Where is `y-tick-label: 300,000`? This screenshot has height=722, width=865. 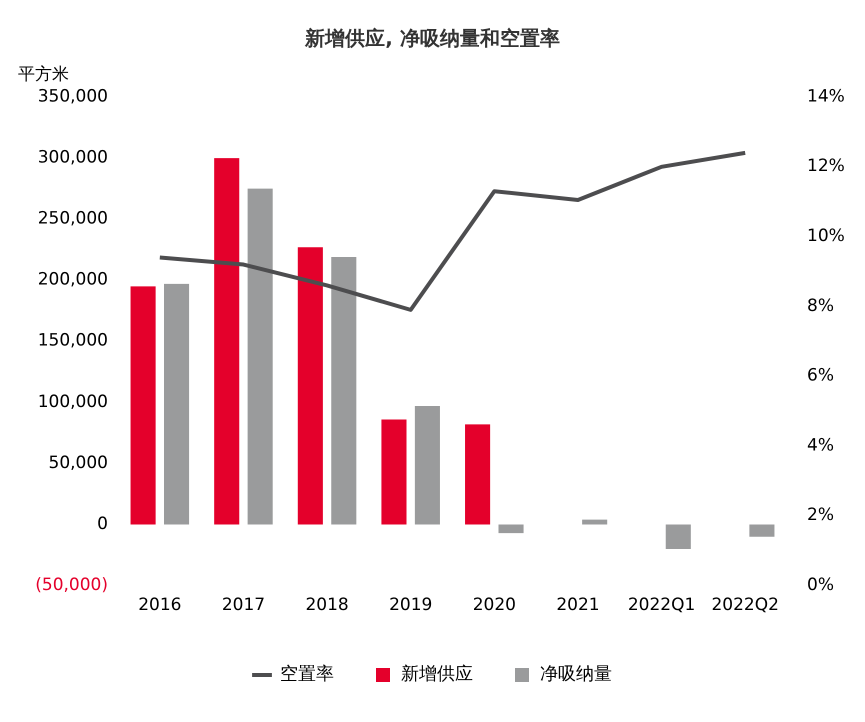 y-tick-label: 300,000 is located at coordinates (73, 157).